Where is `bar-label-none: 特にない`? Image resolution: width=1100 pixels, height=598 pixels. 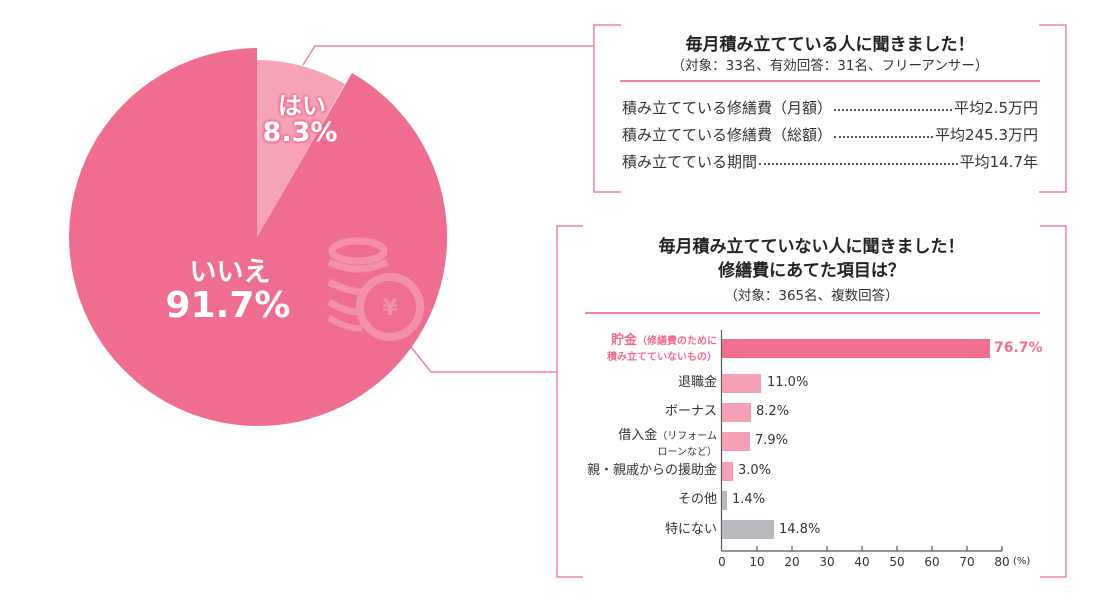
bar-label-none: 特にない is located at coordinates (690, 529).